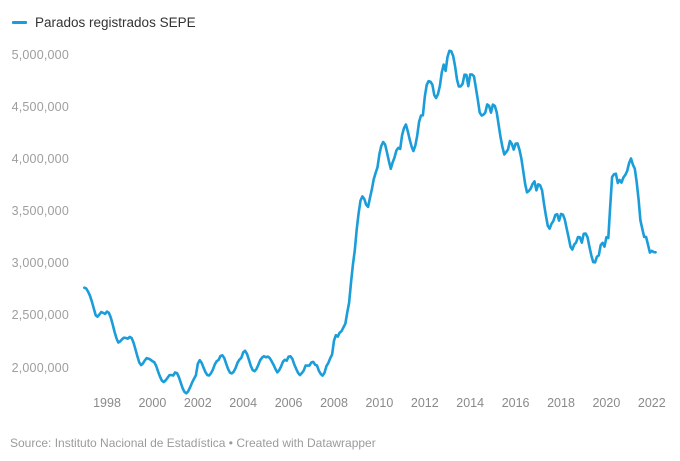 Image resolution: width=680 pixels, height=461 pixels. Describe the element at coordinates (40, 106) in the screenshot. I see `y-axis-tick-label: 4,500,000` at that location.